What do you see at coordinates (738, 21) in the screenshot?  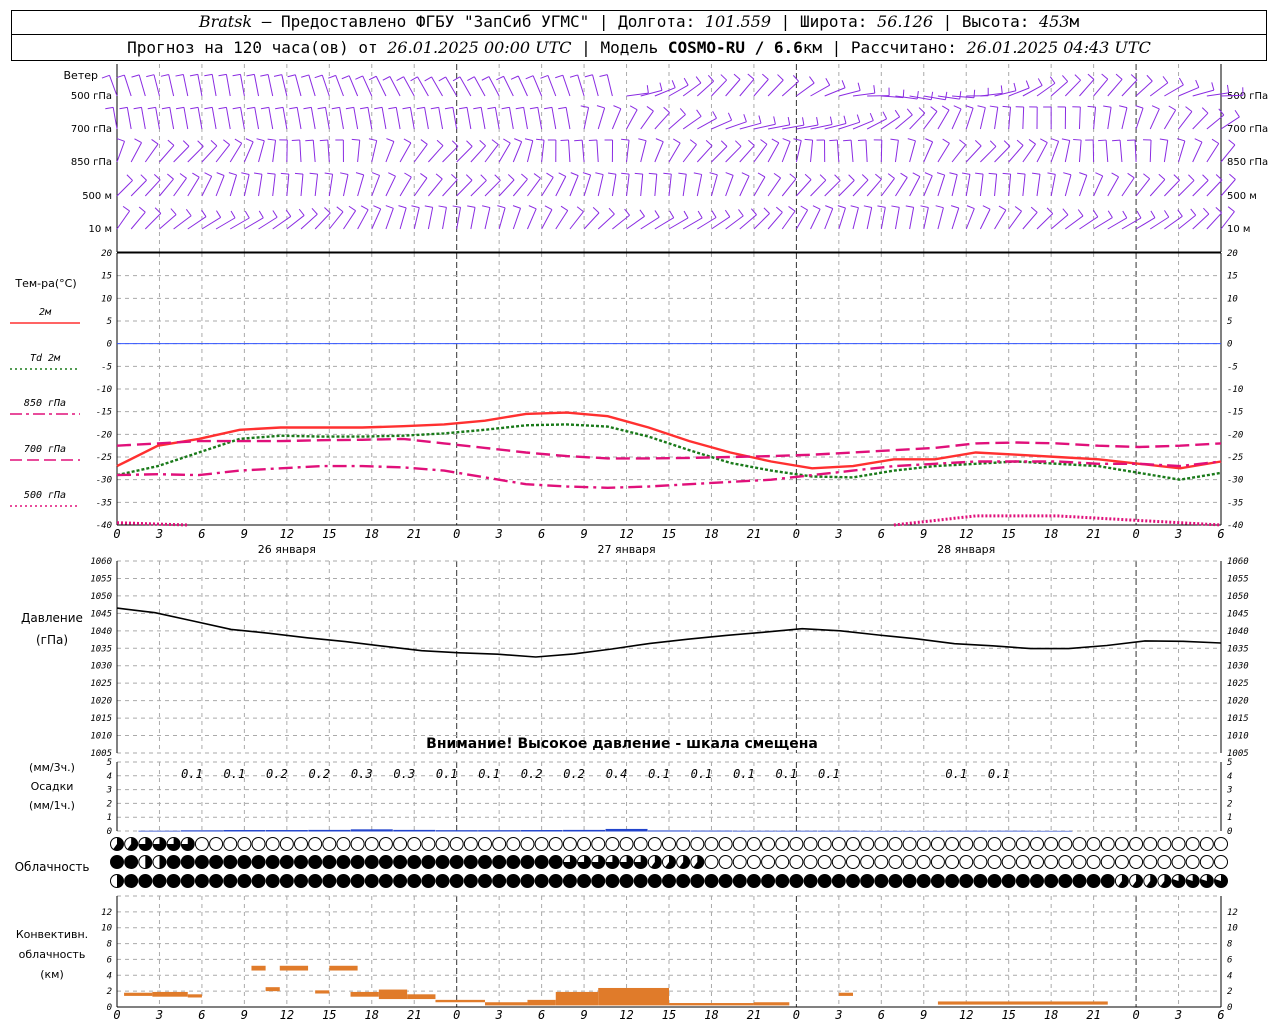 I see `lon-value: 101.559` at bounding box center [738, 21].